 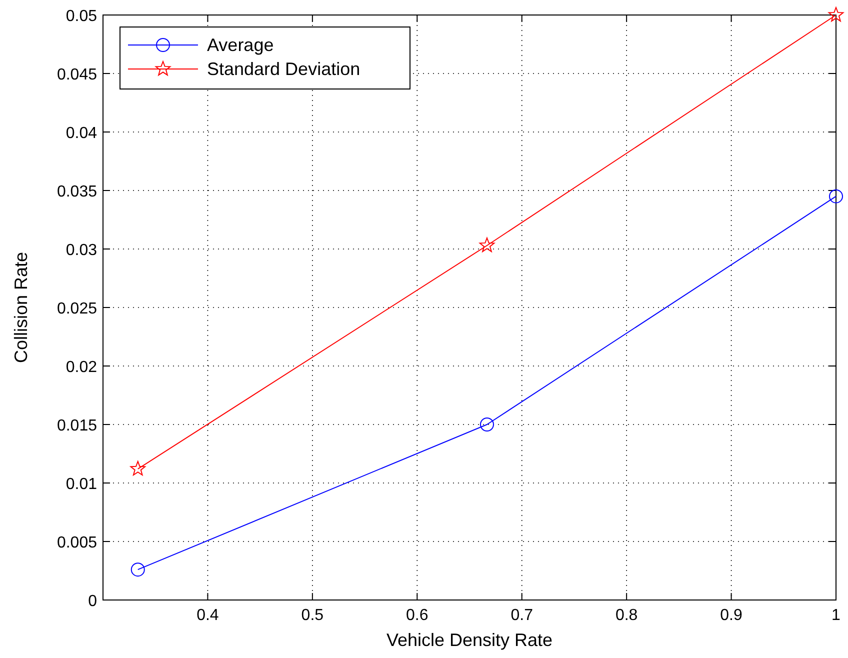 What do you see at coordinates (77, 426) in the screenshot?
I see `y-tick-label: 0.015` at bounding box center [77, 426].